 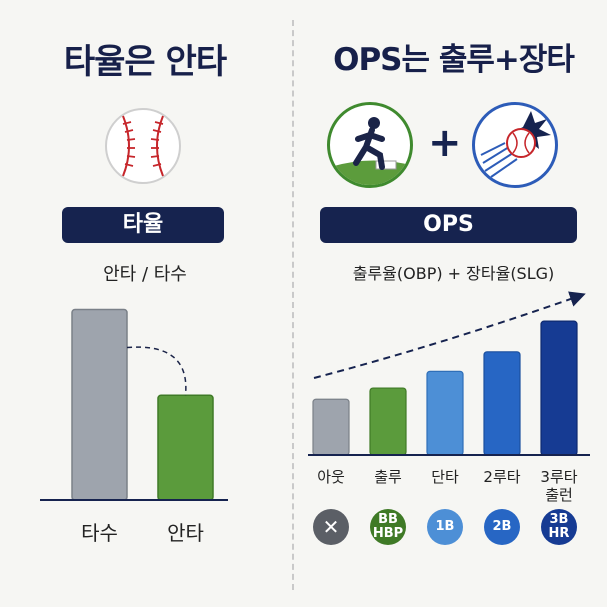 What do you see at coordinates (449, 335) in the screenshot?
I see `trend-arrow` at bounding box center [449, 335].